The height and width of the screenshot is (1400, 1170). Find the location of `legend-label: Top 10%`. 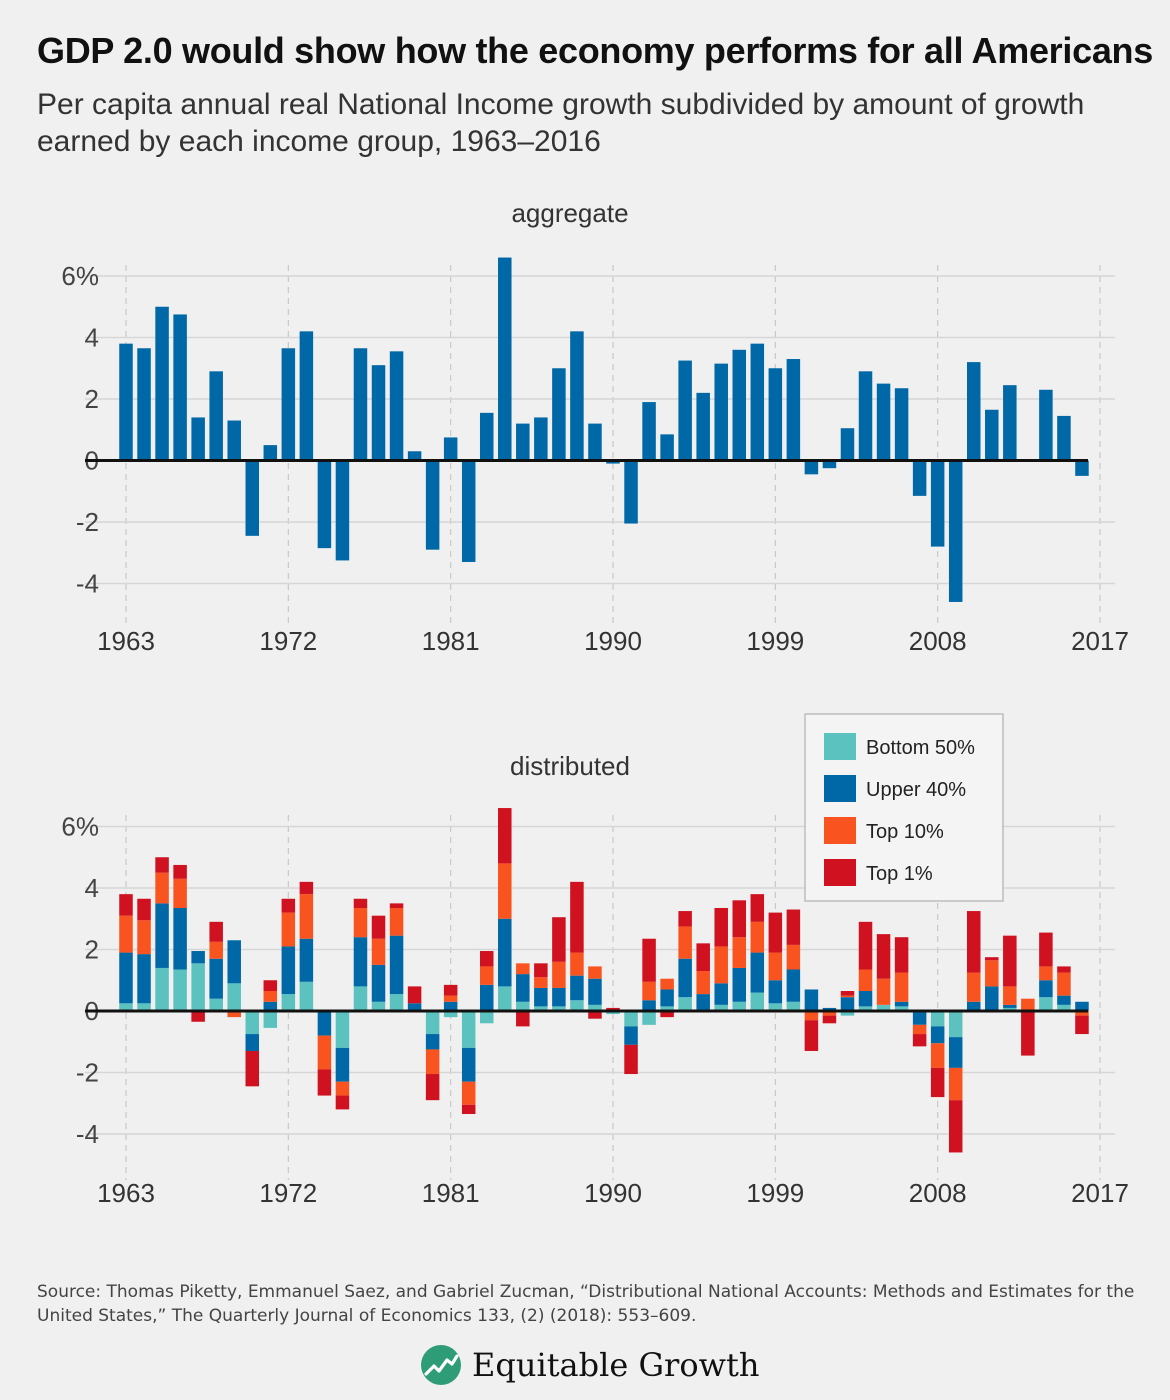

legend-label: Top 10% is located at coordinates (905, 832).